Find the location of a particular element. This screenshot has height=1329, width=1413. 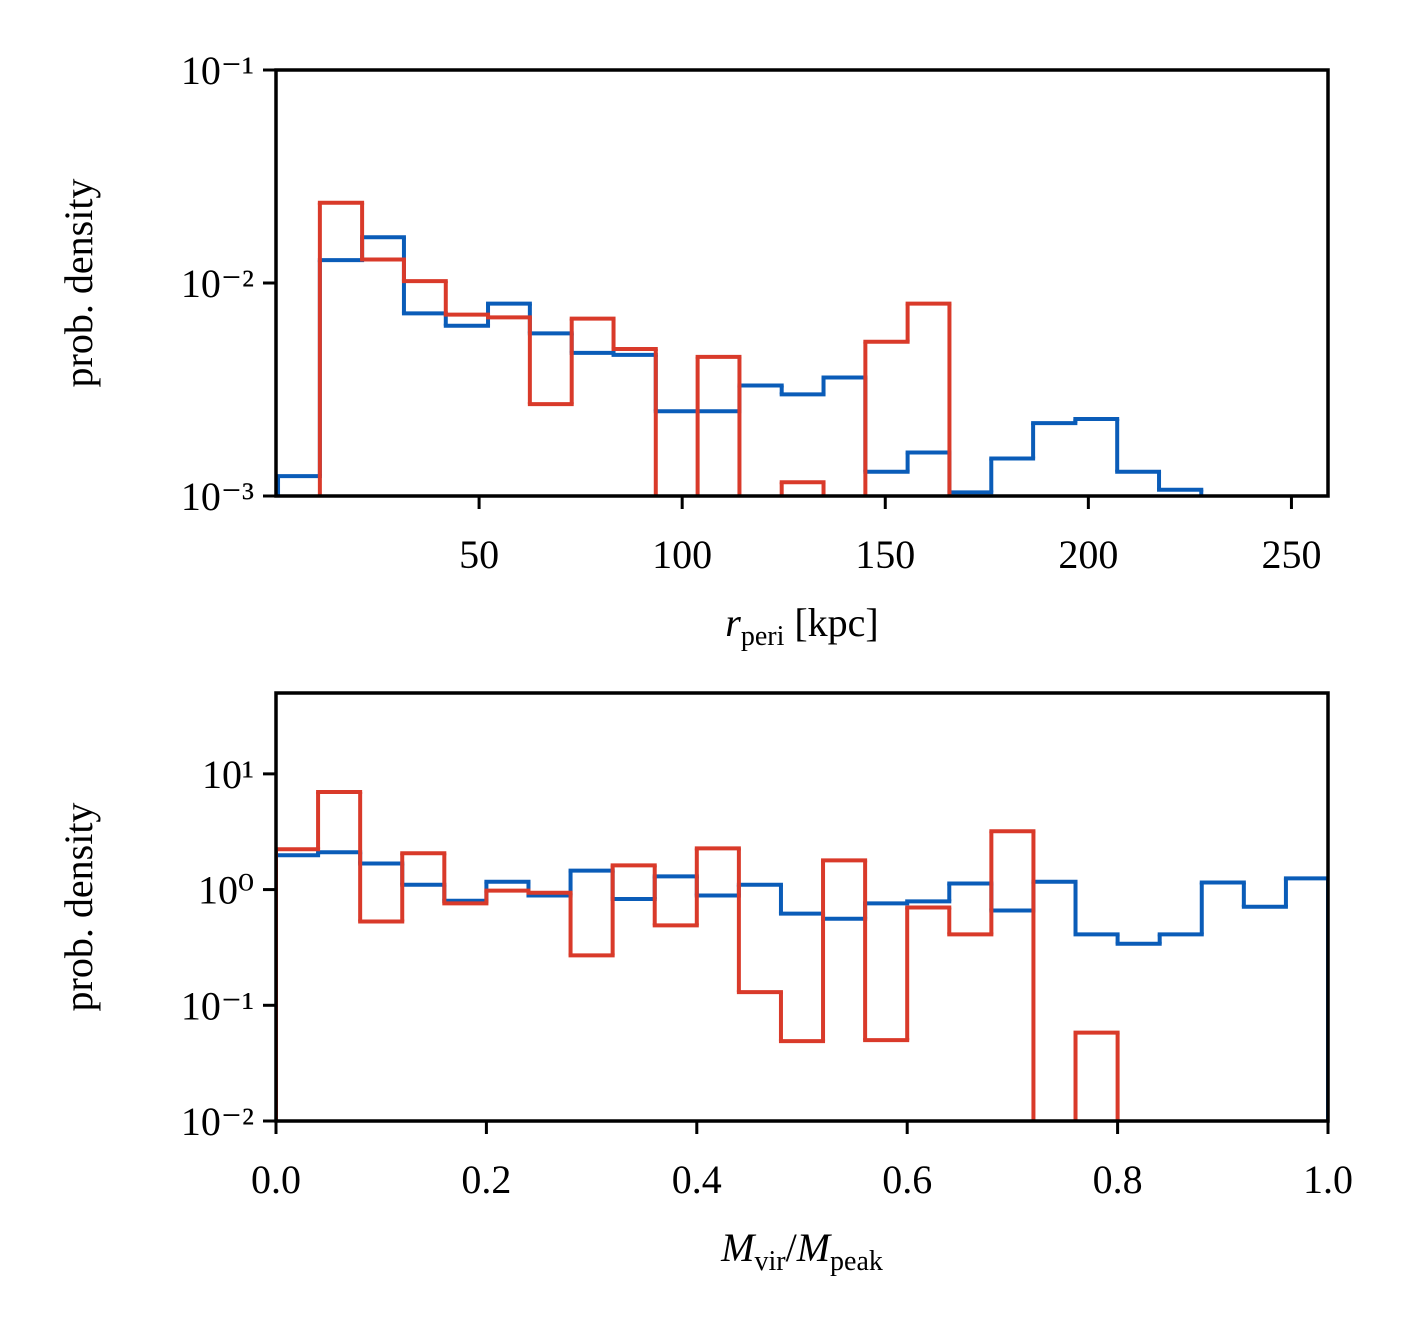

x-tick-label: 250 is located at coordinates (1291, 554).